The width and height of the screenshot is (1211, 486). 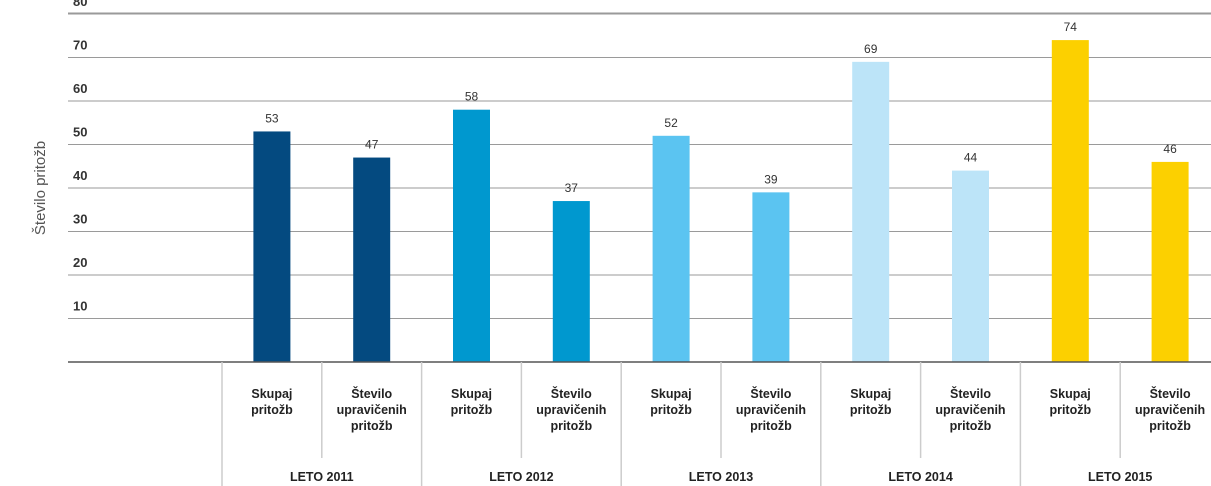 What do you see at coordinates (372, 145) in the screenshot?
I see `data-label: 47` at bounding box center [372, 145].